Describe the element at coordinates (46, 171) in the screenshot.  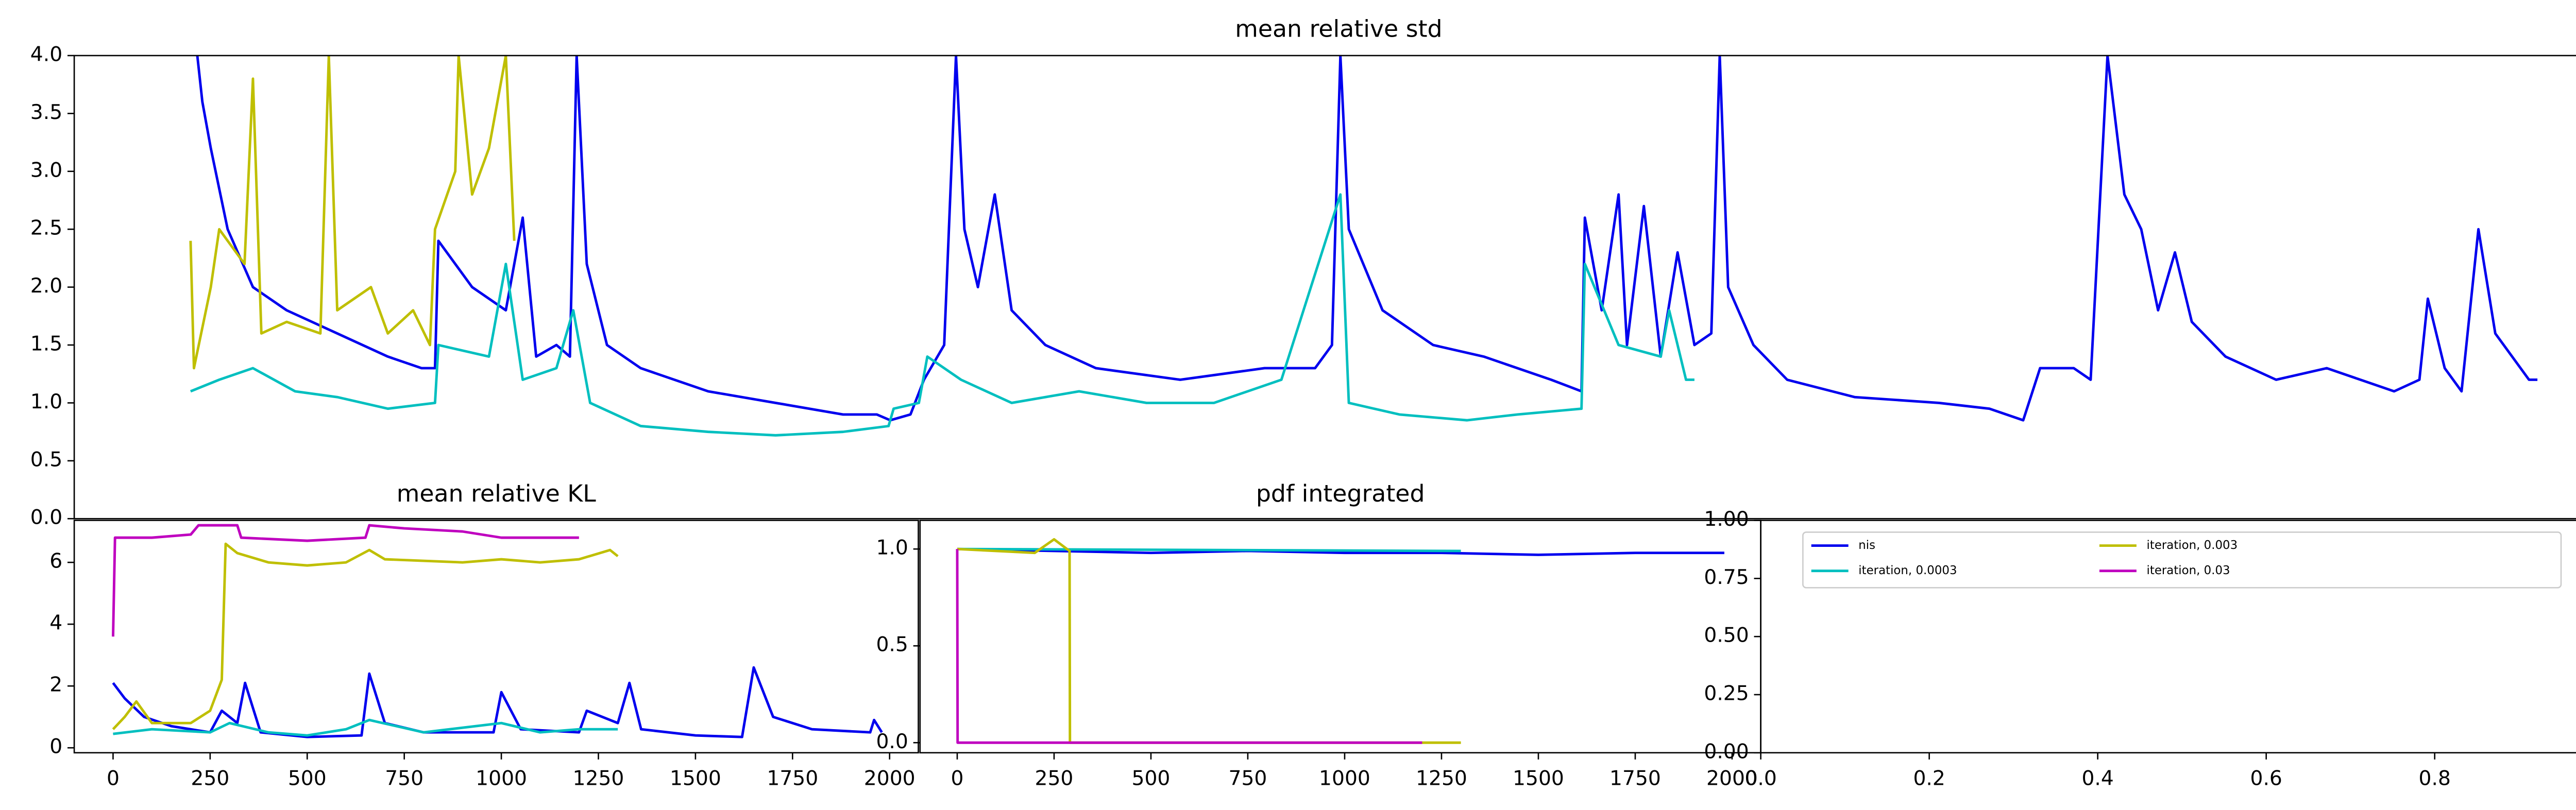
I see `y-tick-label: 3.0` at that location.